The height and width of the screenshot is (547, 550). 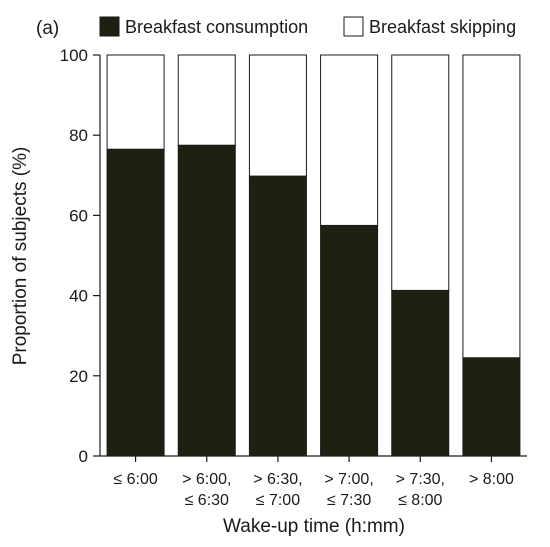 What do you see at coordinates (47, 28) in the screenshot?
I see `panel-label: (a)` at bounding box center [47, 28].